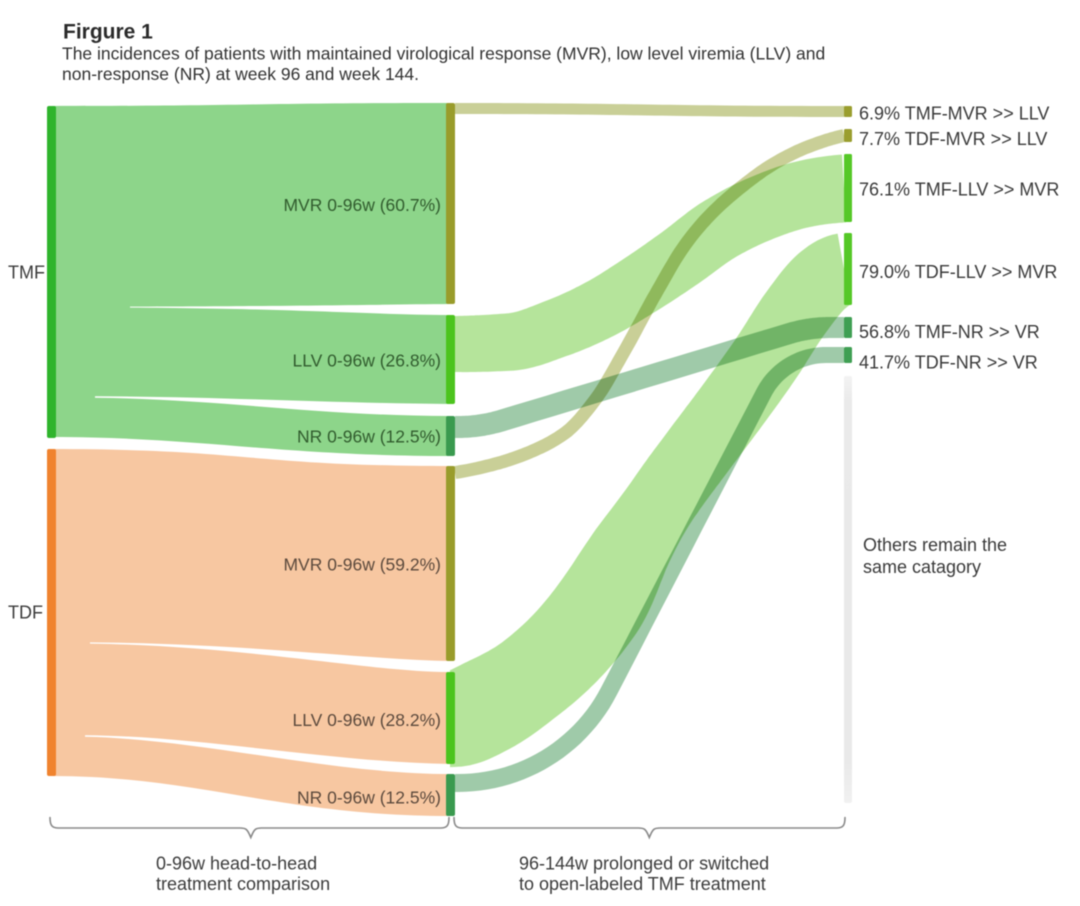 The width and height of the screenshot is (1080, 906). Describe the element at coordinates (108, 32) in the screenshot. I see `svg-text: Firgure 1` at that location.